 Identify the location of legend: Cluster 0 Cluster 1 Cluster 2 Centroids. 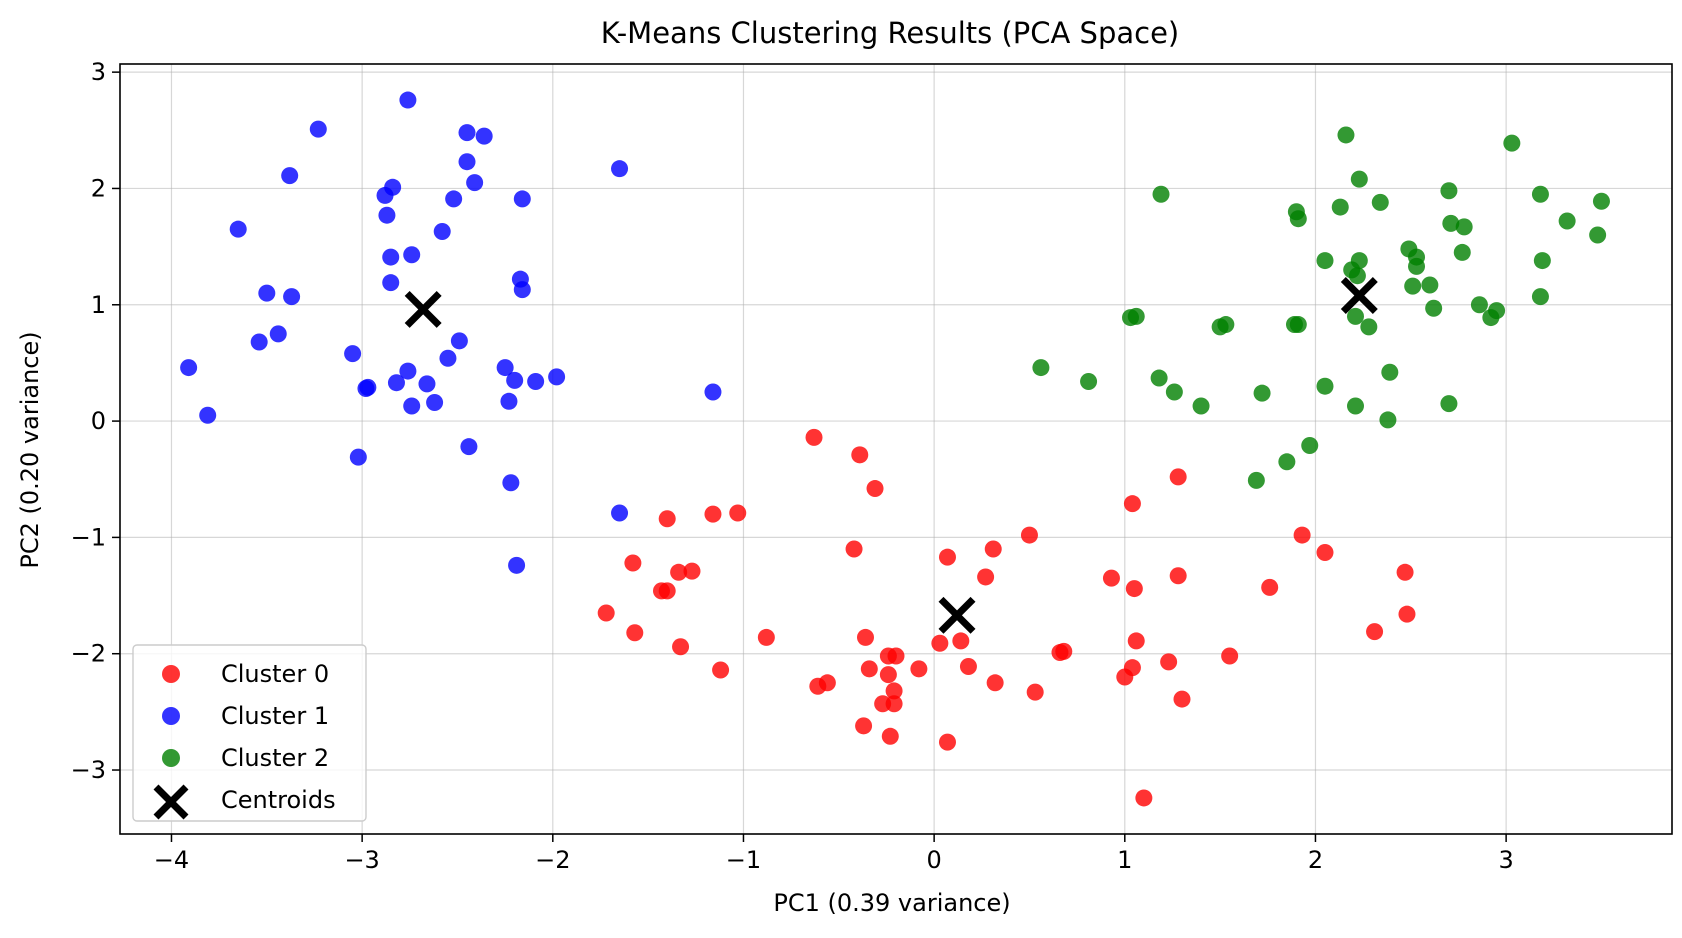
(249, 733).